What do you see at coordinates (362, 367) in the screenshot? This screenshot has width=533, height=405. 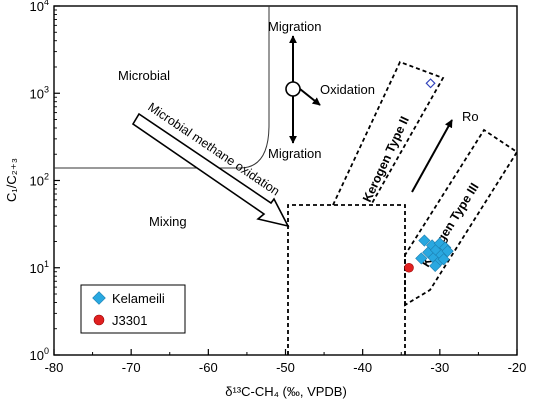 I see `x-tick-label: -40` at bounding box center [362, 367].